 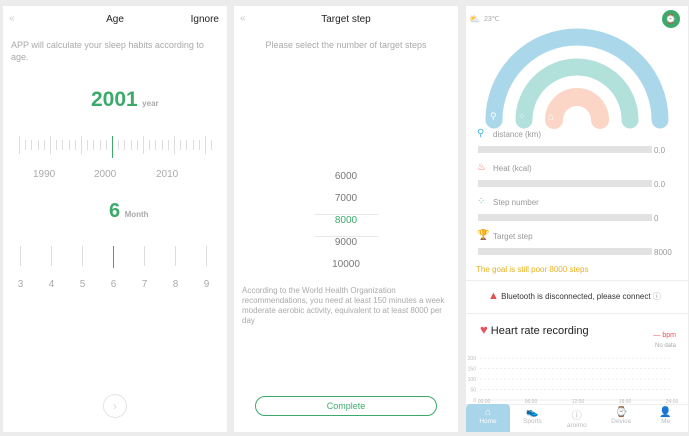 I want to click on month-tick-label: 4, so click(x=51, y=284).